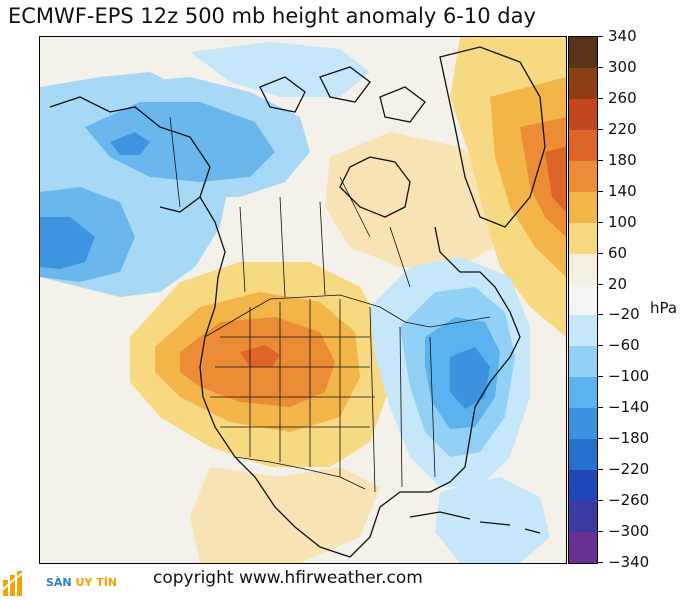 This screenshot has width=690, height=600. I want to click on arctic-islands, so click(342, 94).